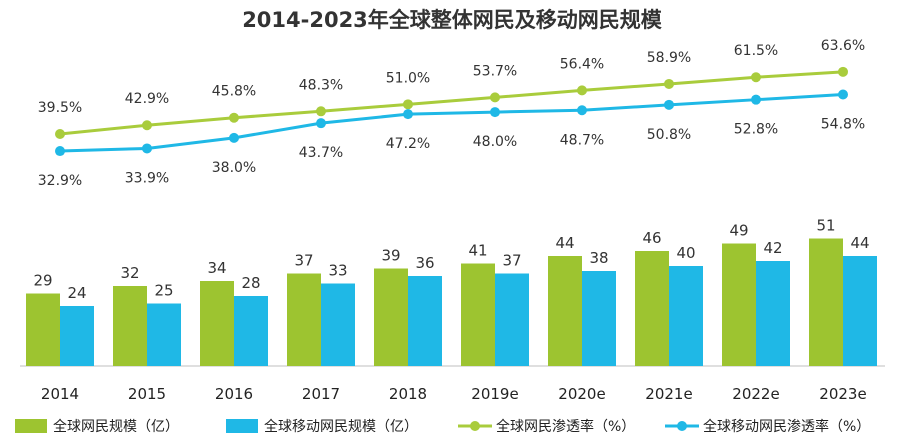  Describe the element at coordinates (147, 125) in the screenshot. I see `point-total-2015` at that location.